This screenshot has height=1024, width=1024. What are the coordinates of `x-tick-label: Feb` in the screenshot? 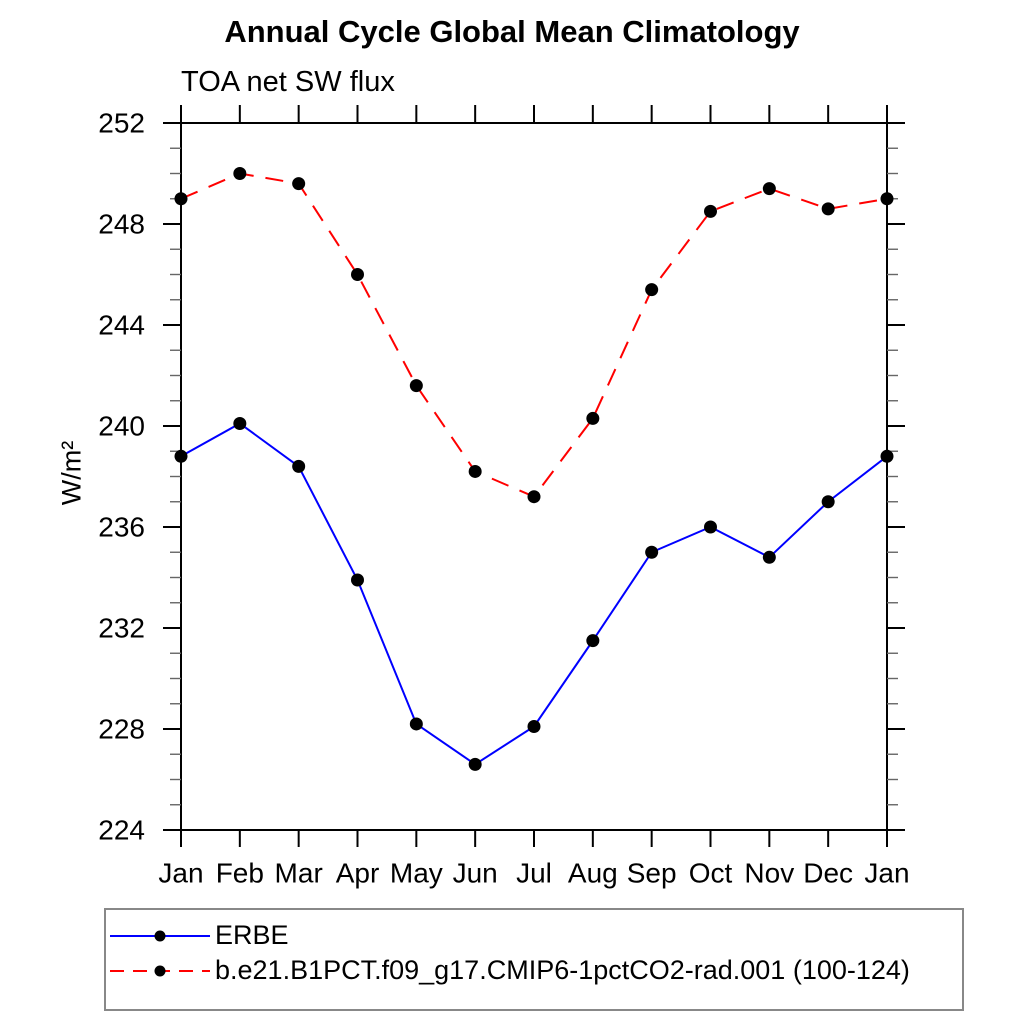 It's located at (240, 873).